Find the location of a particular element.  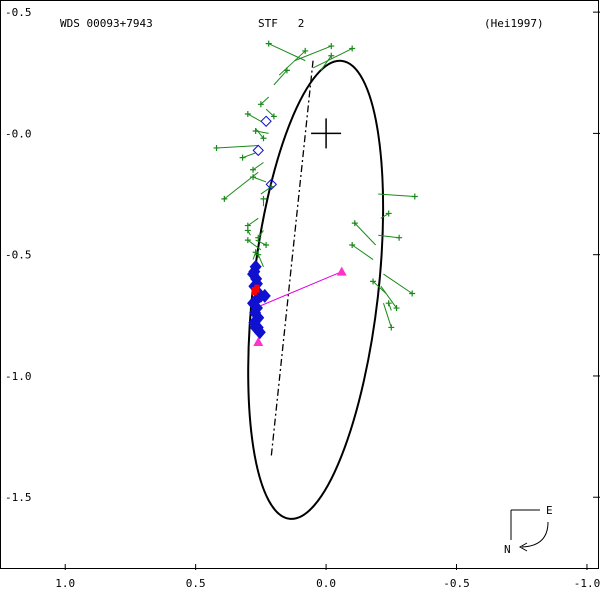

compass-east-label: E is located at coordinates (549, 510).